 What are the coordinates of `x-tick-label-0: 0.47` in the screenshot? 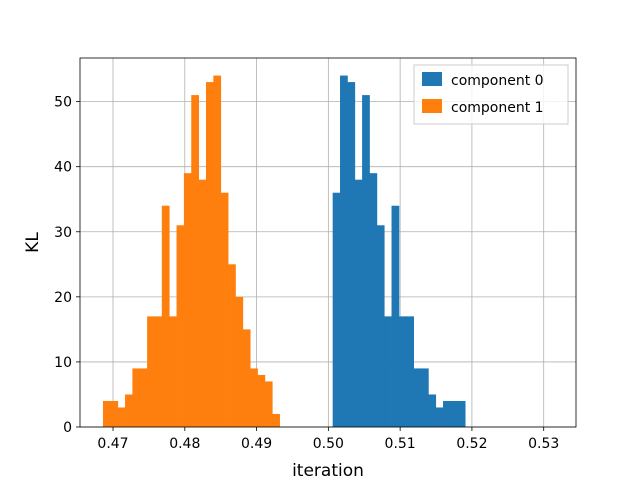 It's located at (112, 444).